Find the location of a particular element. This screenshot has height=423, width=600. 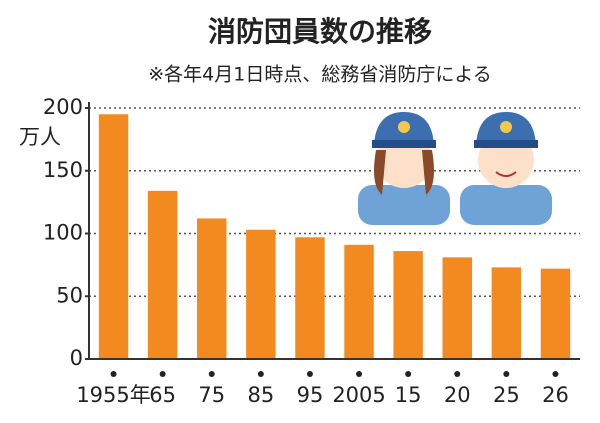

y-tick-label: 150 is located at coordinates (63, 170).